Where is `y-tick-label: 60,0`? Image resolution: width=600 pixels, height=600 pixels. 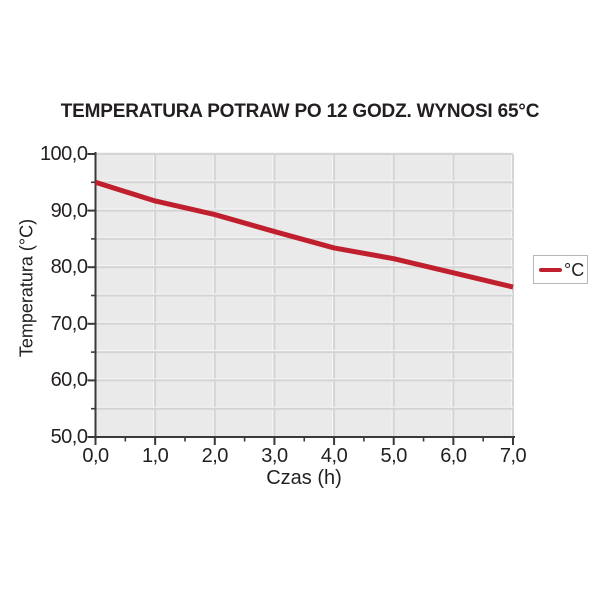
y-tick-label: 60,0 is located at coordinates (69, 380).